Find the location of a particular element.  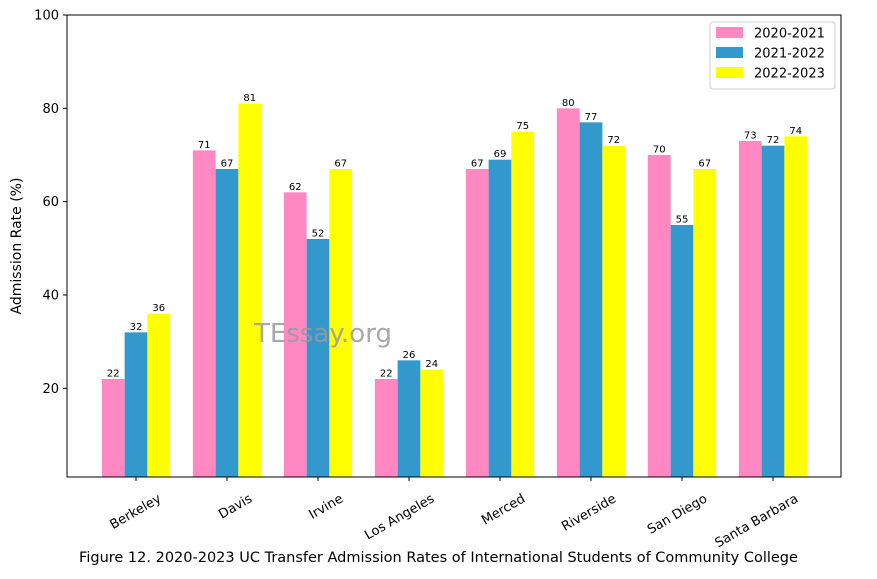

bar-value-label: 70 is located at coordinates (659, 150).